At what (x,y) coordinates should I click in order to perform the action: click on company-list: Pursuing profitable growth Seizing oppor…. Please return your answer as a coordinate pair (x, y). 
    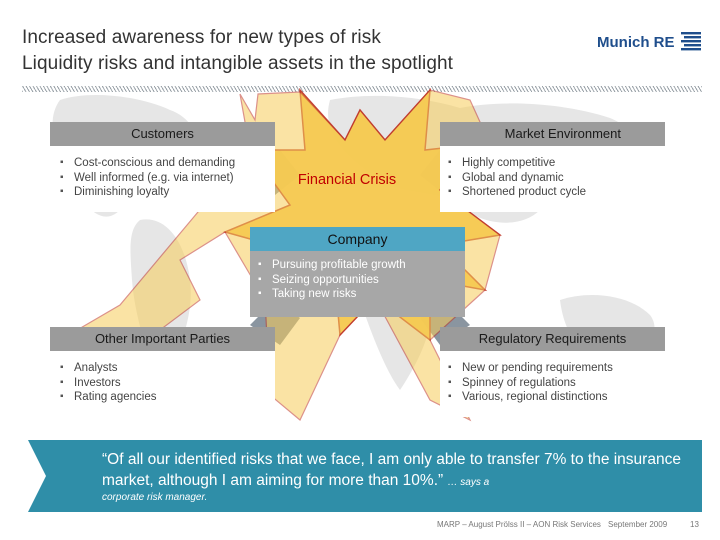
    Looking at the image, I should click on (357, 276).